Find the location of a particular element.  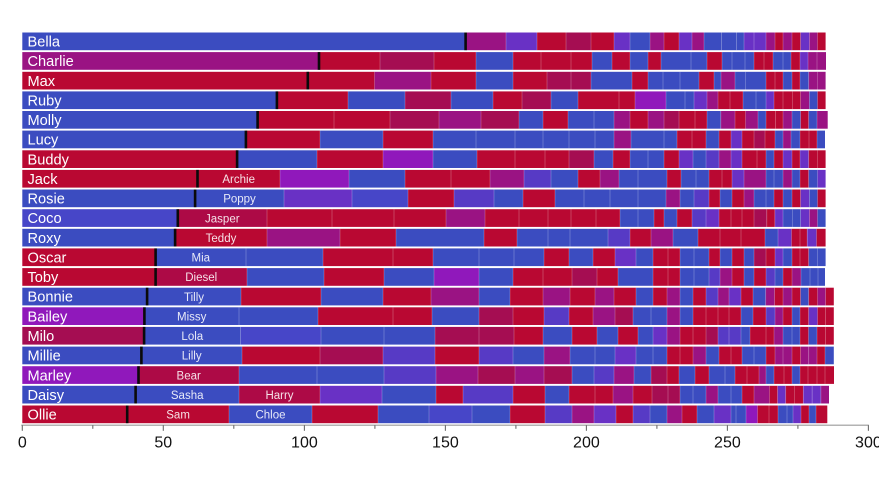

svg-text: Sam is located at coordinates (178, 416).